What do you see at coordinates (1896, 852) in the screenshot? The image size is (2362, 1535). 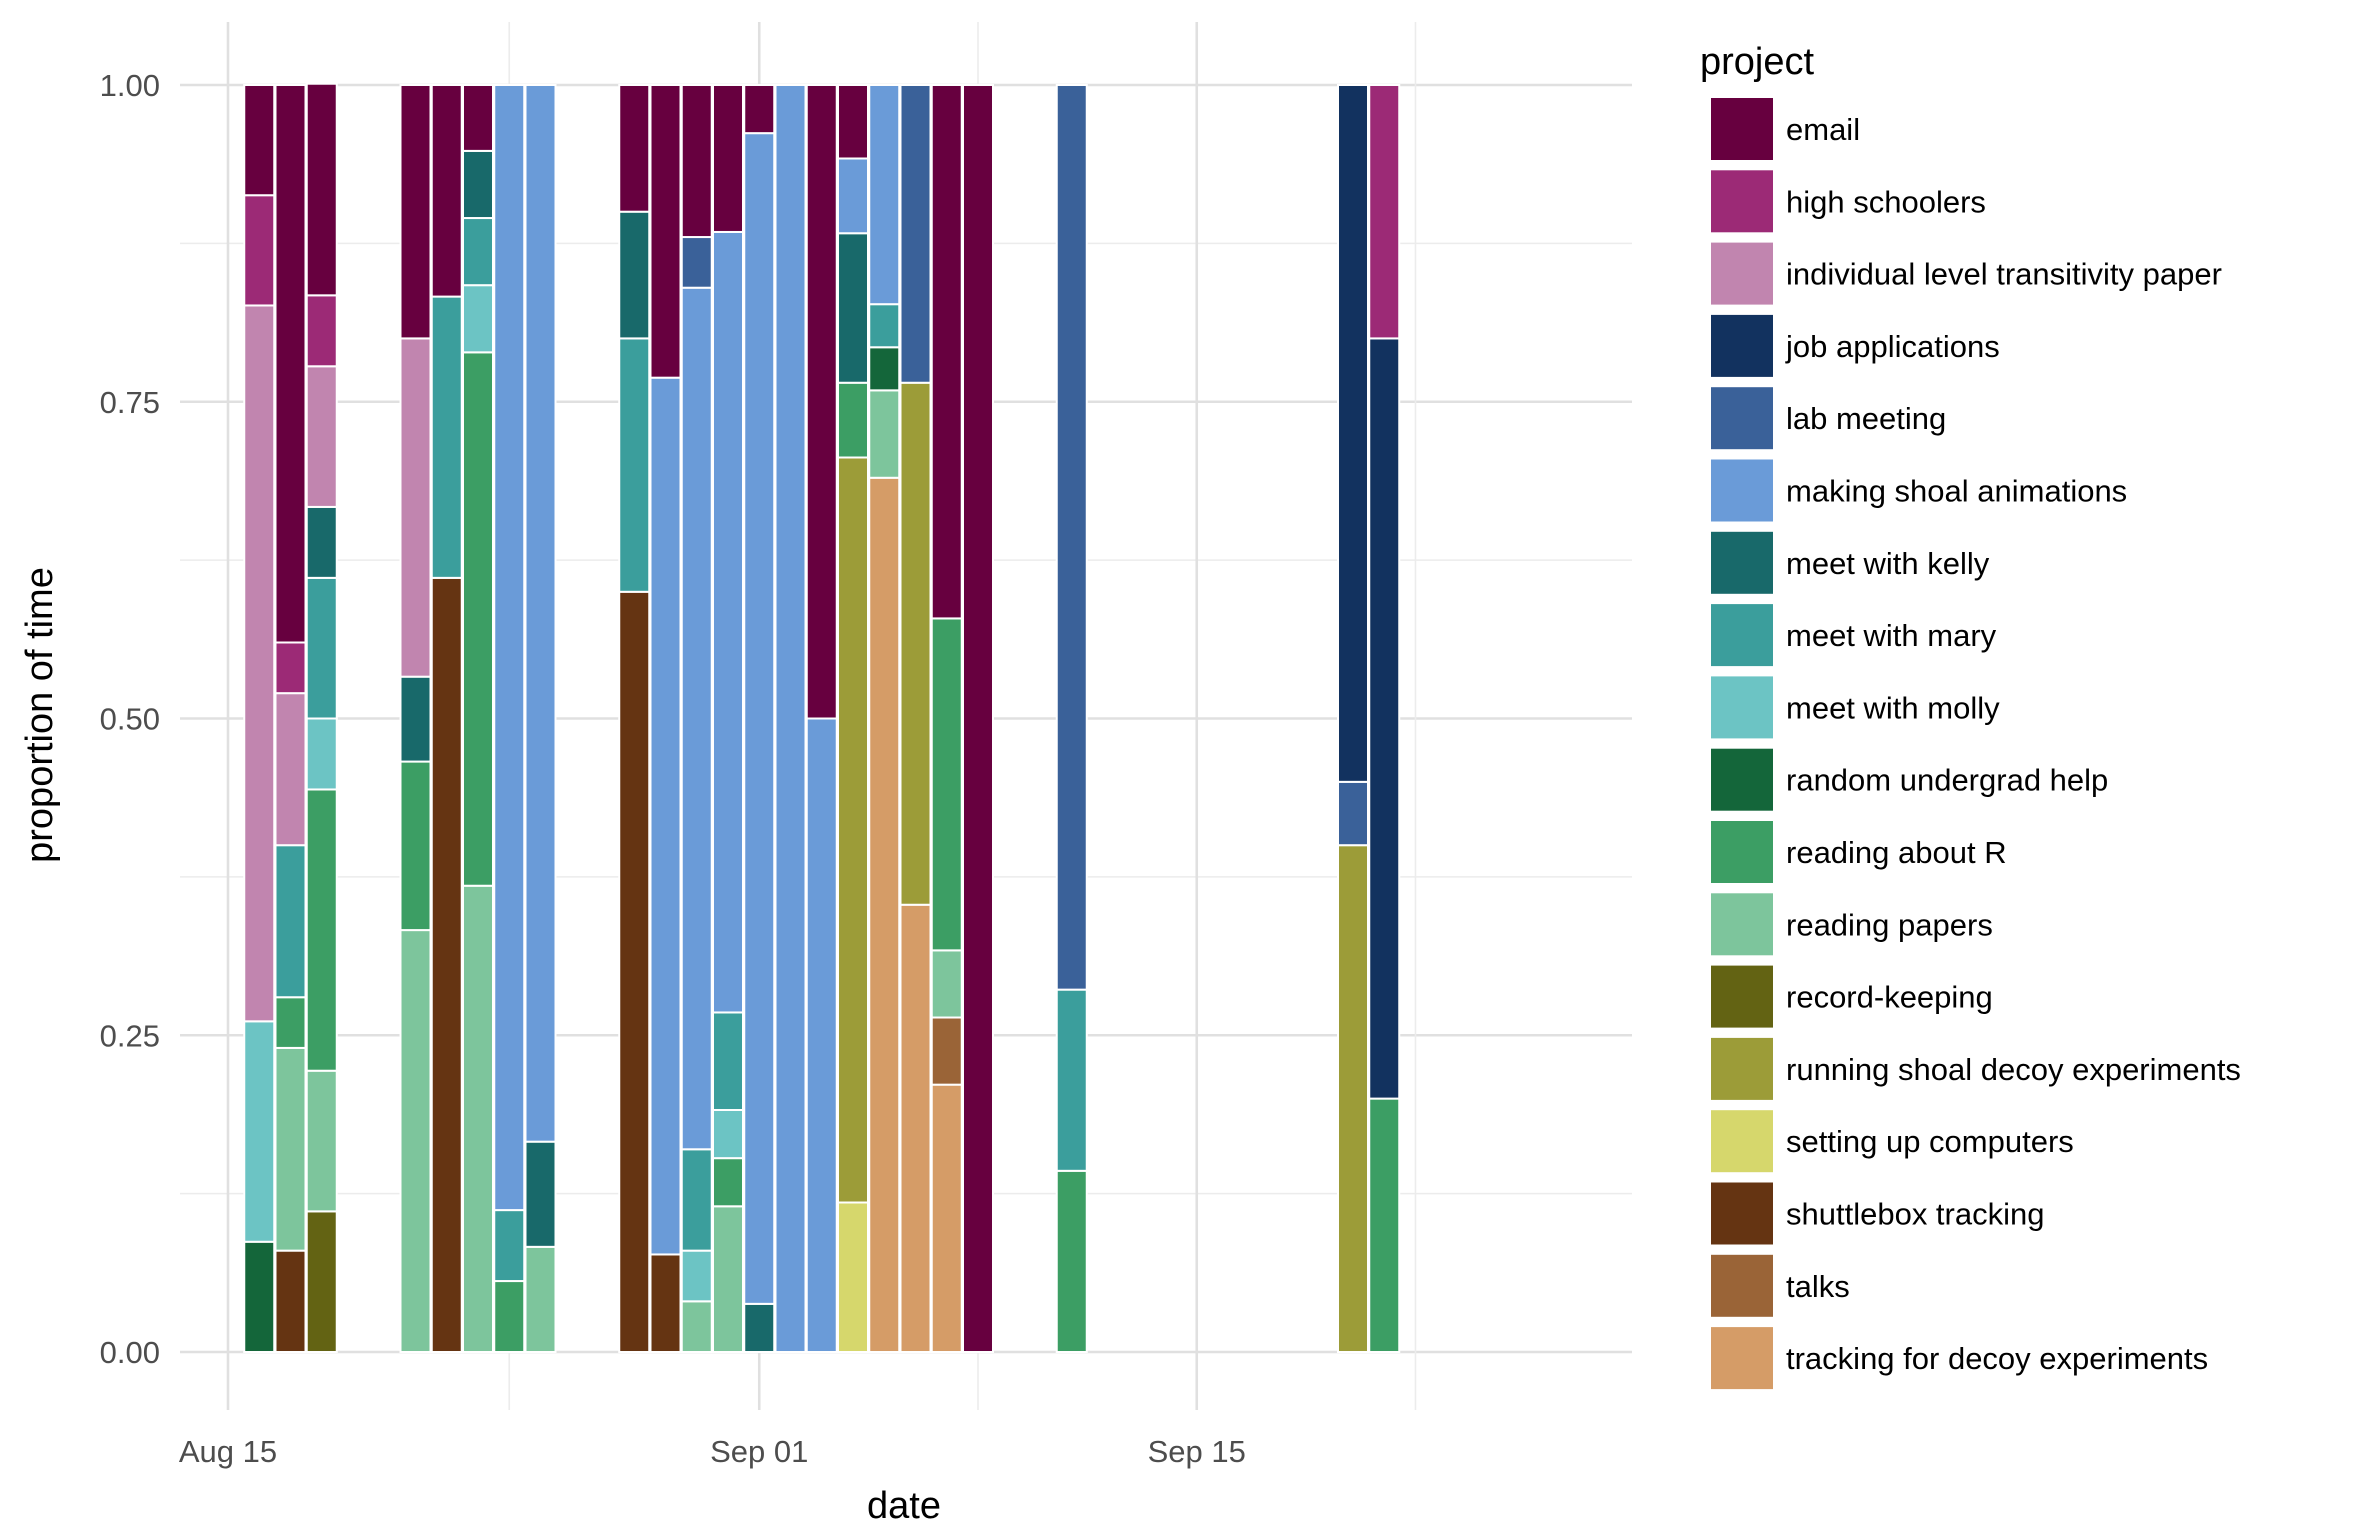 I see `legend-label: reading about R` at bounding box center [1896, 852].